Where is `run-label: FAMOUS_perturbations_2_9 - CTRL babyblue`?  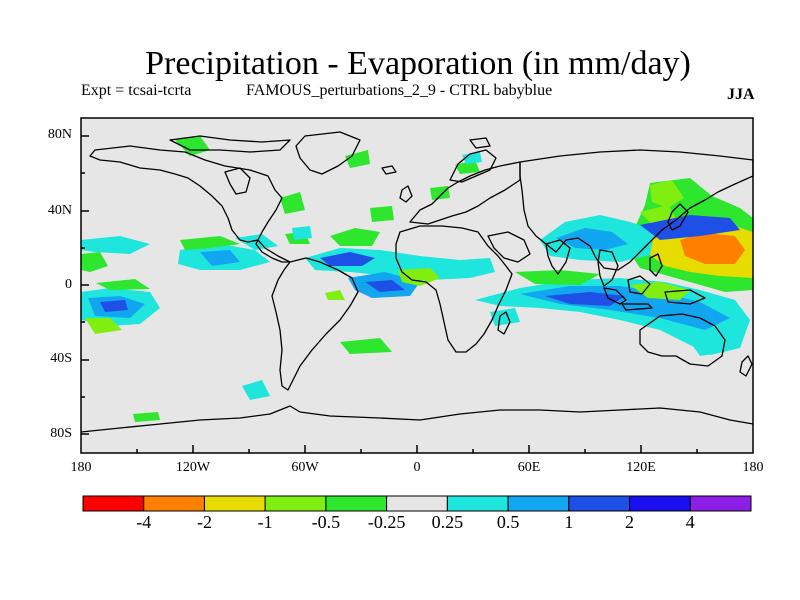 run-label: FAMOUS_perturbations_2_9 - CTRL babyblue is located at coordinates (399, 90).